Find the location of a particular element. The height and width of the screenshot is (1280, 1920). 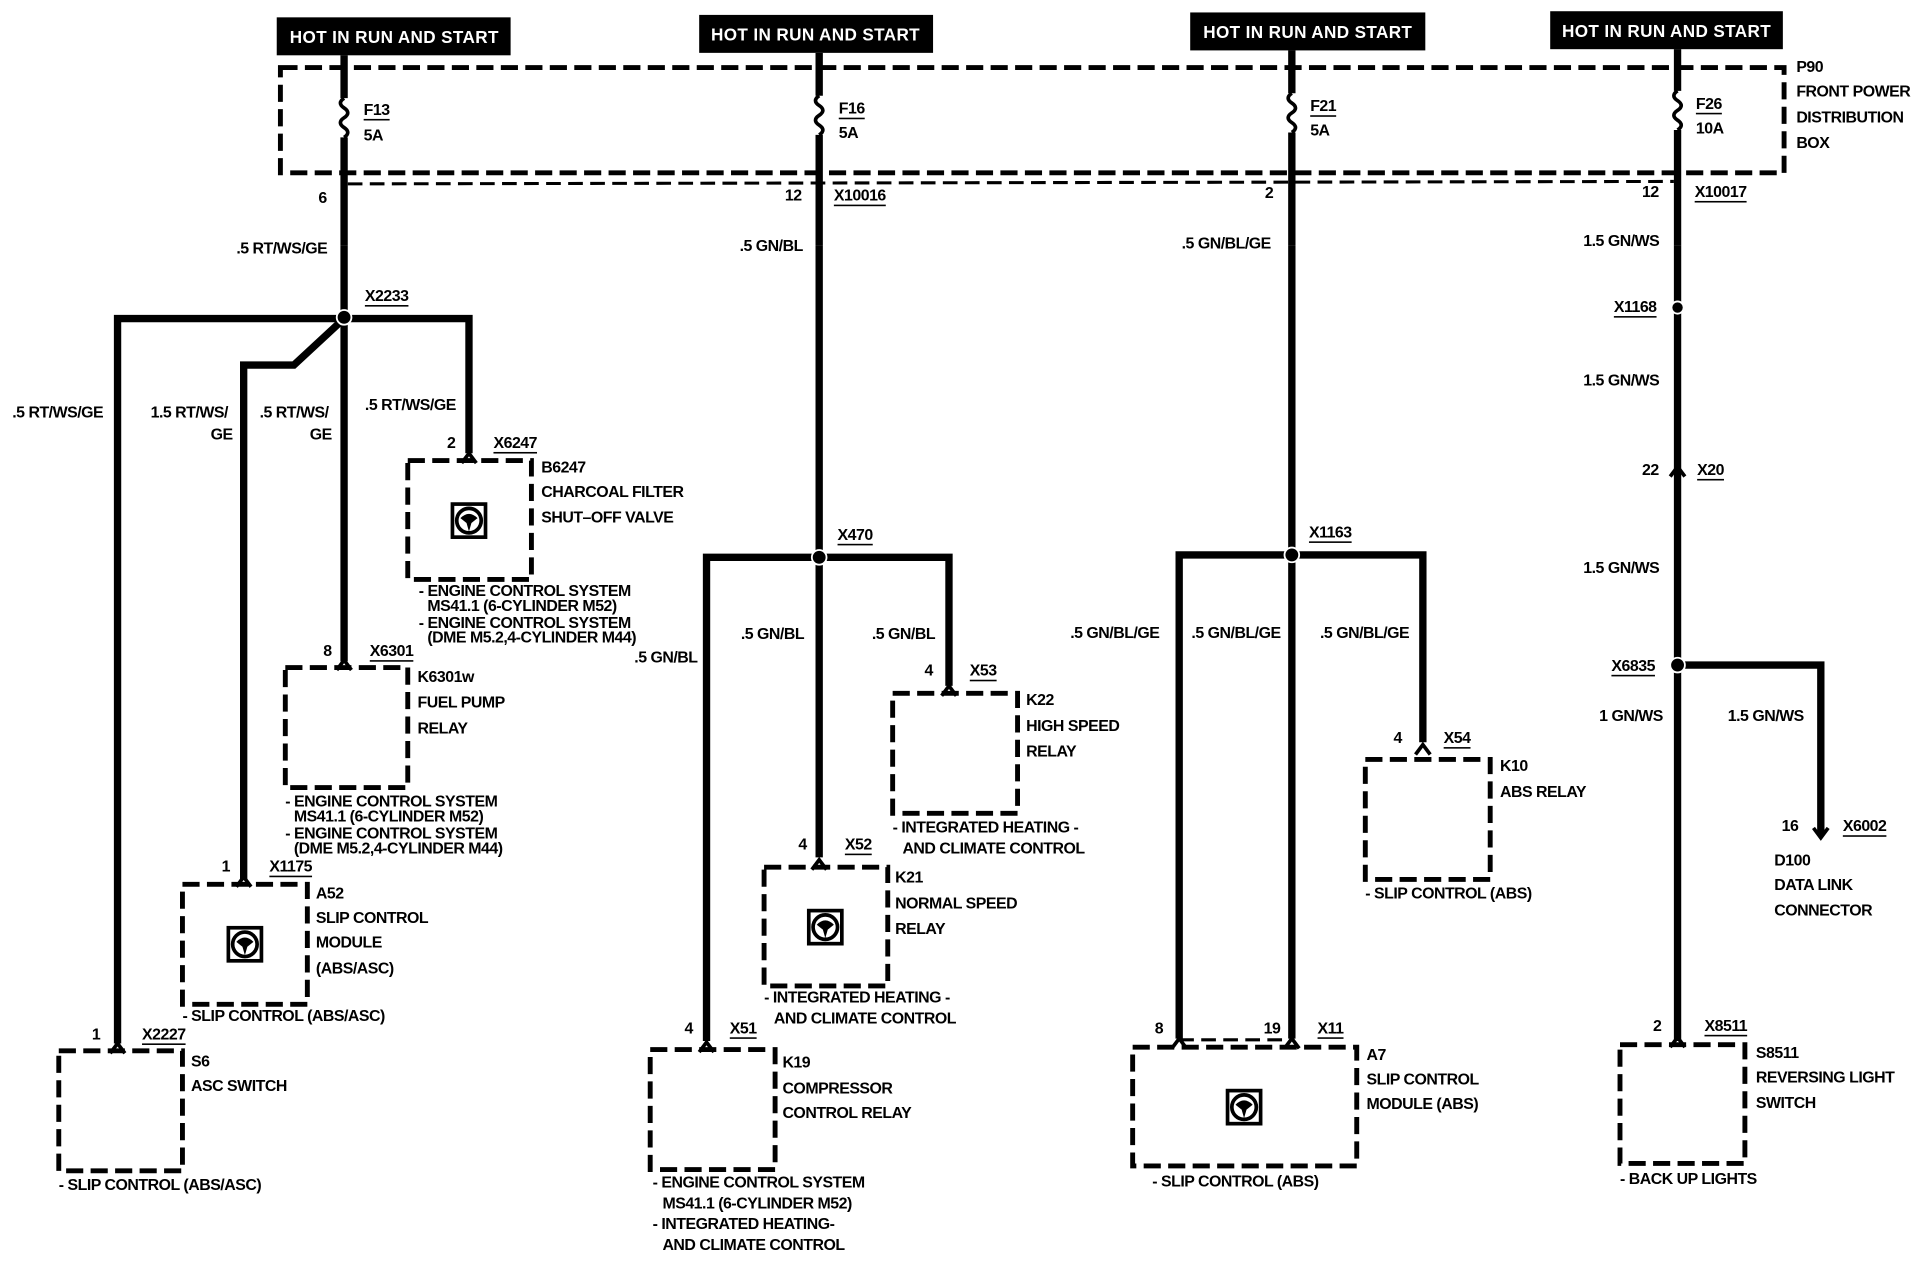

component-name: CONTROL RELAY is located at coordinates (847, 1113).